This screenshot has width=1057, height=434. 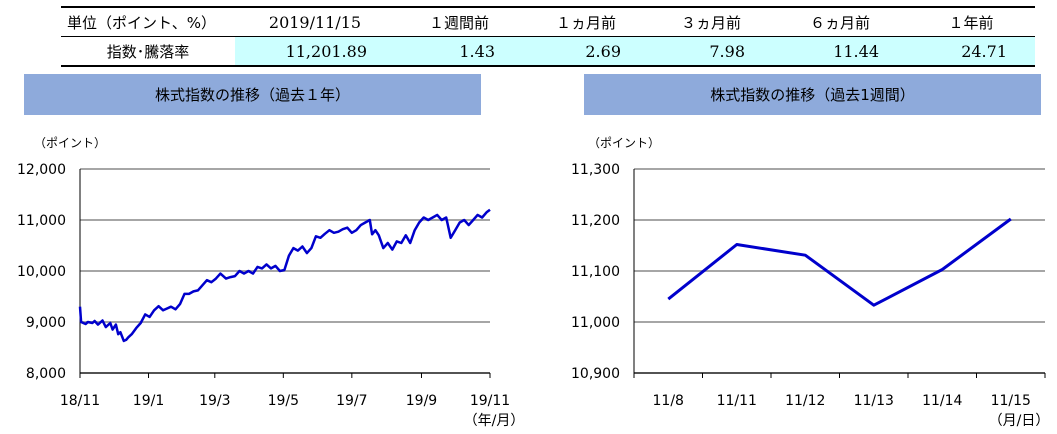 What do you see at coordinates (490, 401) in the screenshot?
I see `chart1-xtick-label: 19/11` at bounding box center [490, 401].